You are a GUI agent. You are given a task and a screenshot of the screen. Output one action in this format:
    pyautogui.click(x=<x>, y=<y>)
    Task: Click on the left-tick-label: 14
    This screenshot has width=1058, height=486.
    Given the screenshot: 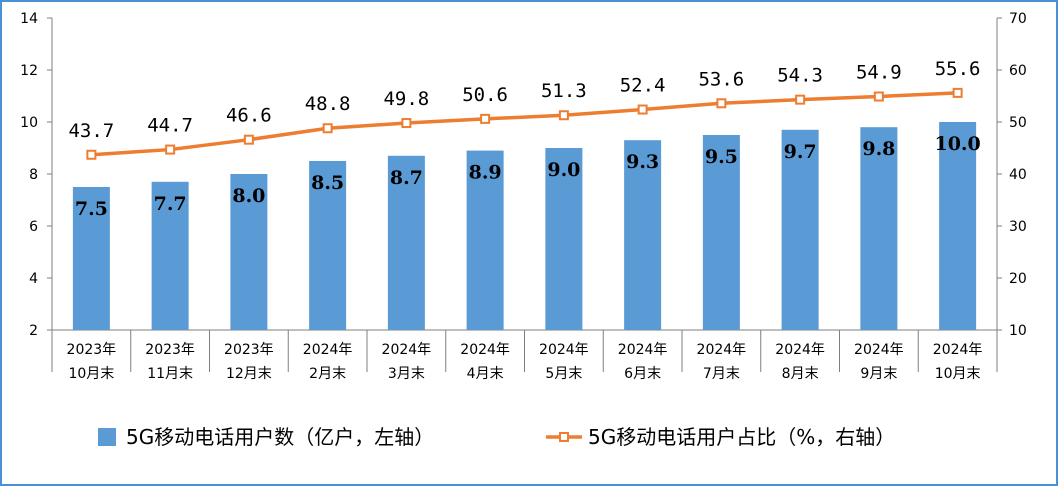 What is the action you would take?
    pyautogui.click(x=29, y=19)
    